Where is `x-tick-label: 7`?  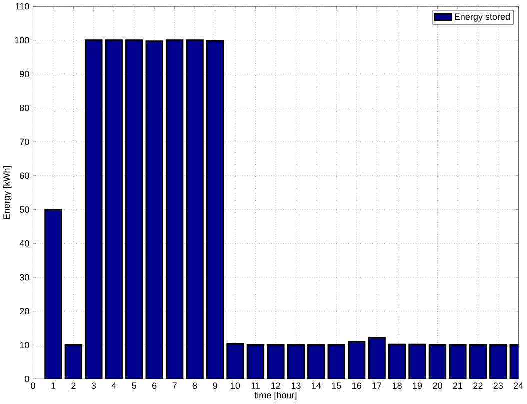
x-tick-label: 7 is located at coordinates (174, 386).